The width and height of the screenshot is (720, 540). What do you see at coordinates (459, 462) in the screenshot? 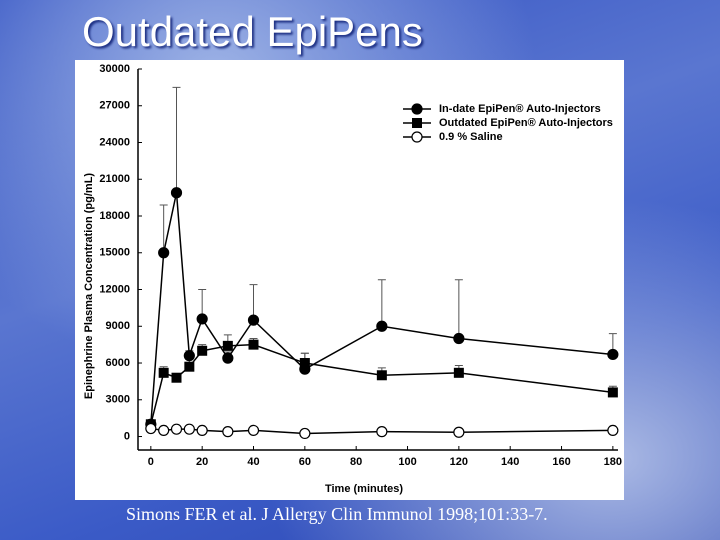
I see `x-tick-label: 120` at bounding box center [459, 462].